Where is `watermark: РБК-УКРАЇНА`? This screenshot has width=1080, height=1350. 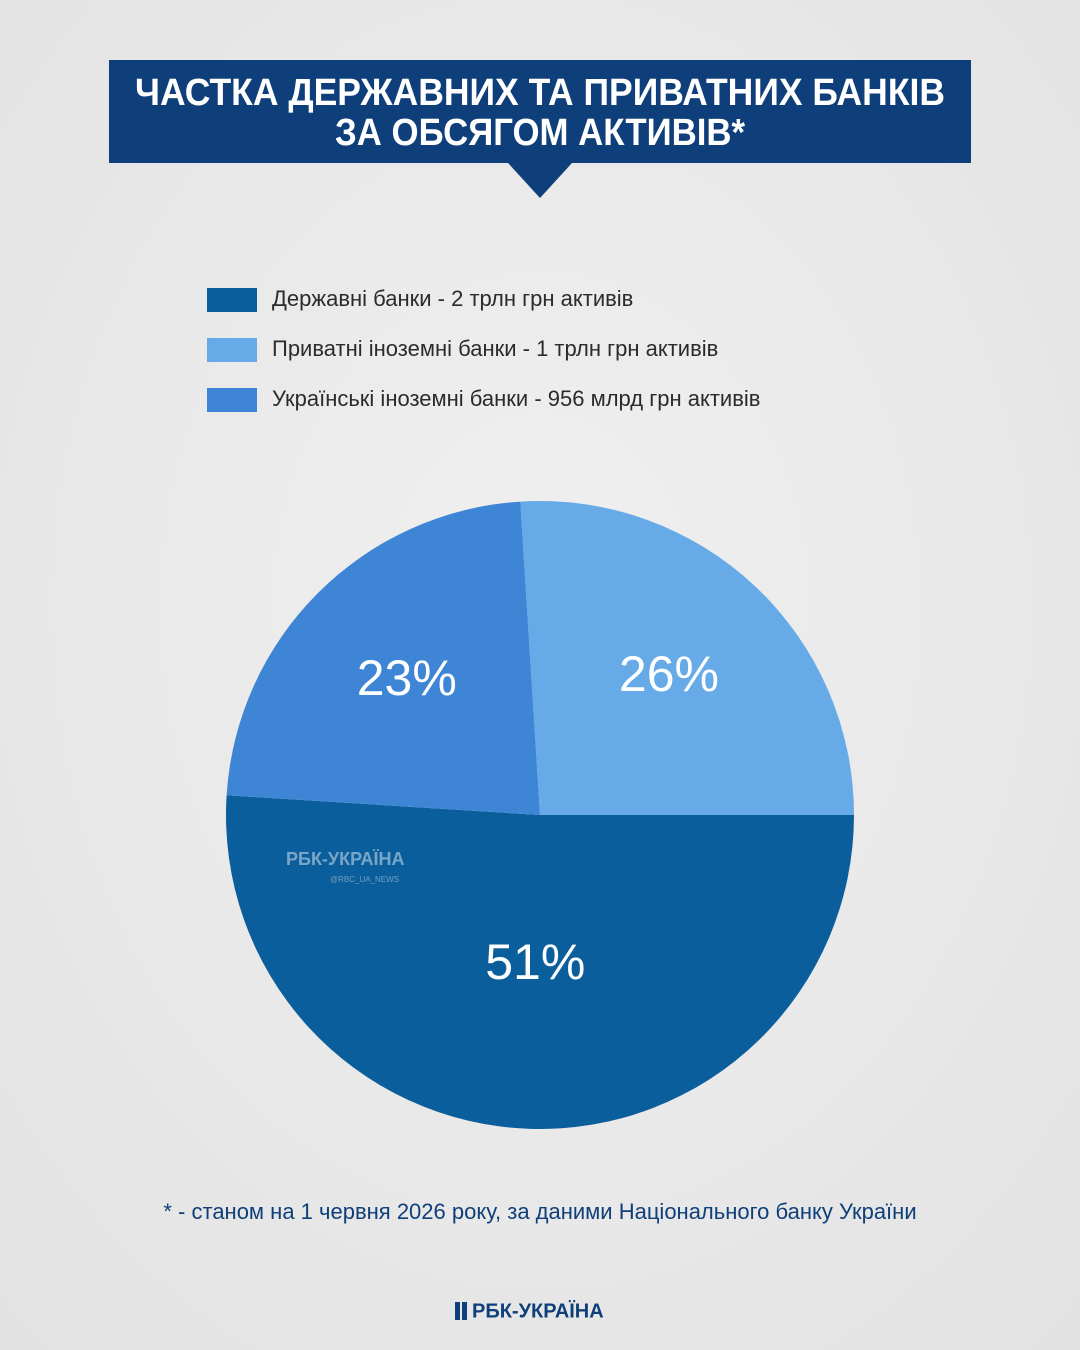 watermark: РБК-УКРАЇНА is located at coordinates (345, 859).